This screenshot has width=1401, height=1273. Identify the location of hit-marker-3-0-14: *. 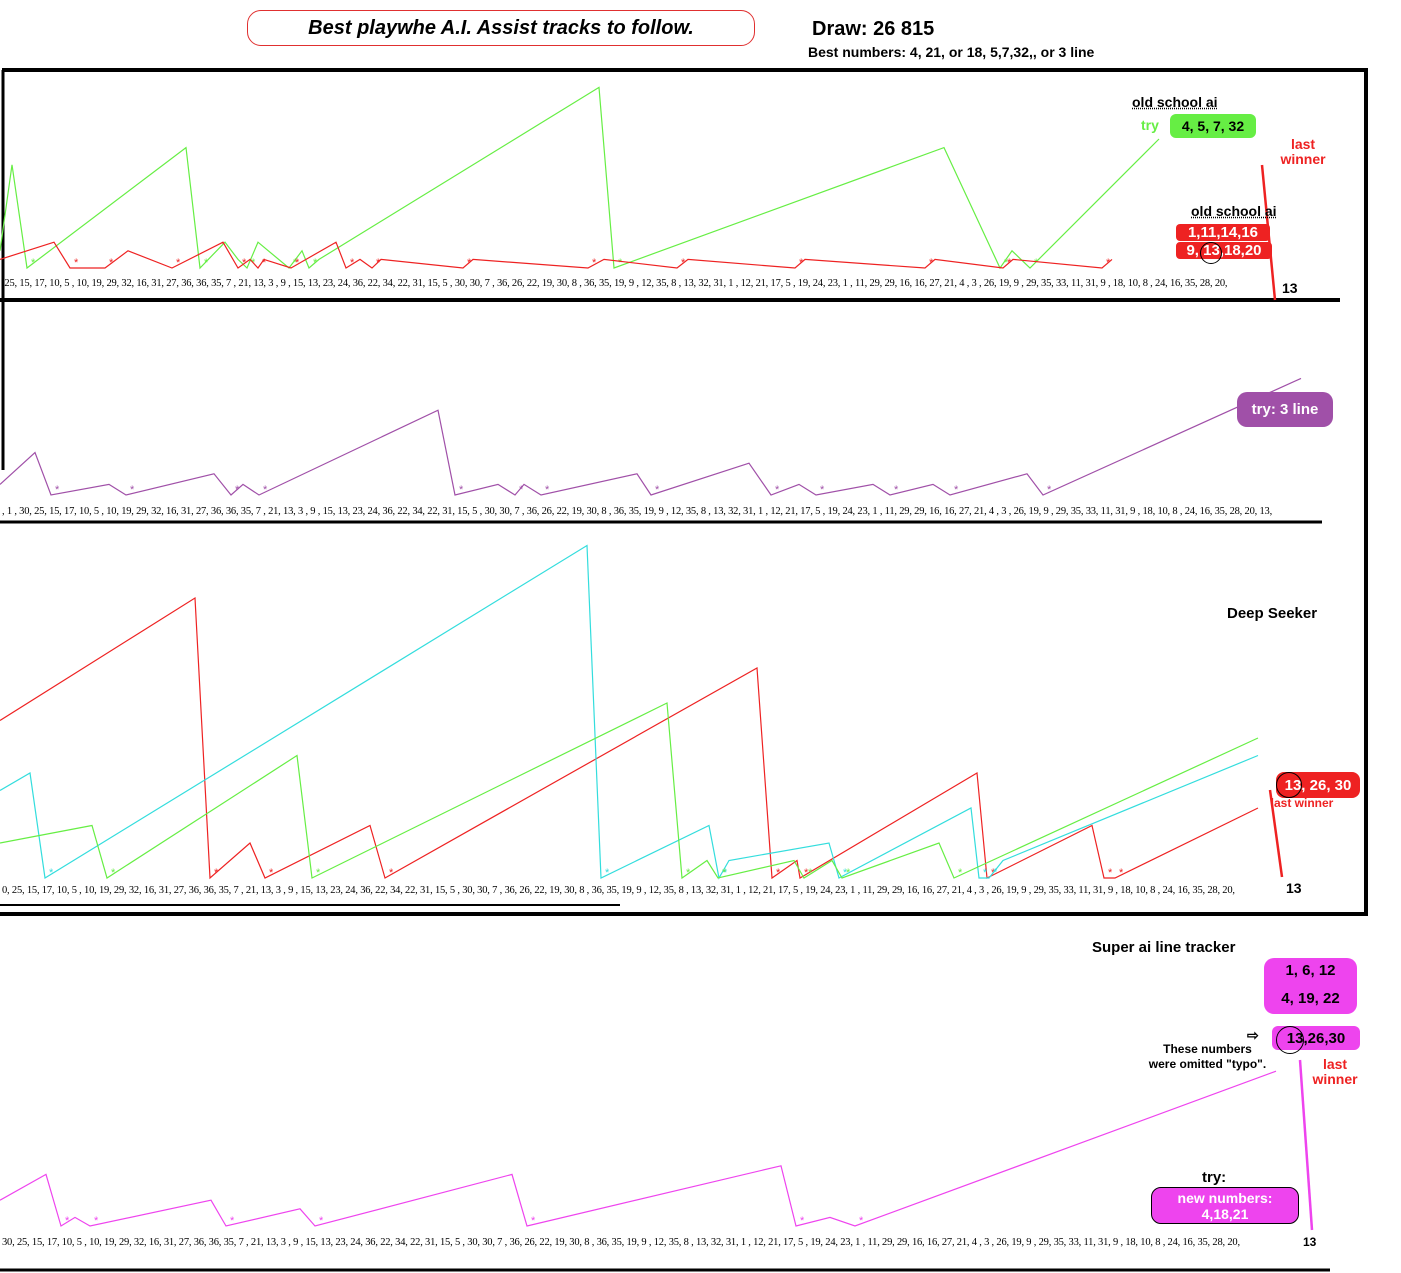
(861, 1221).